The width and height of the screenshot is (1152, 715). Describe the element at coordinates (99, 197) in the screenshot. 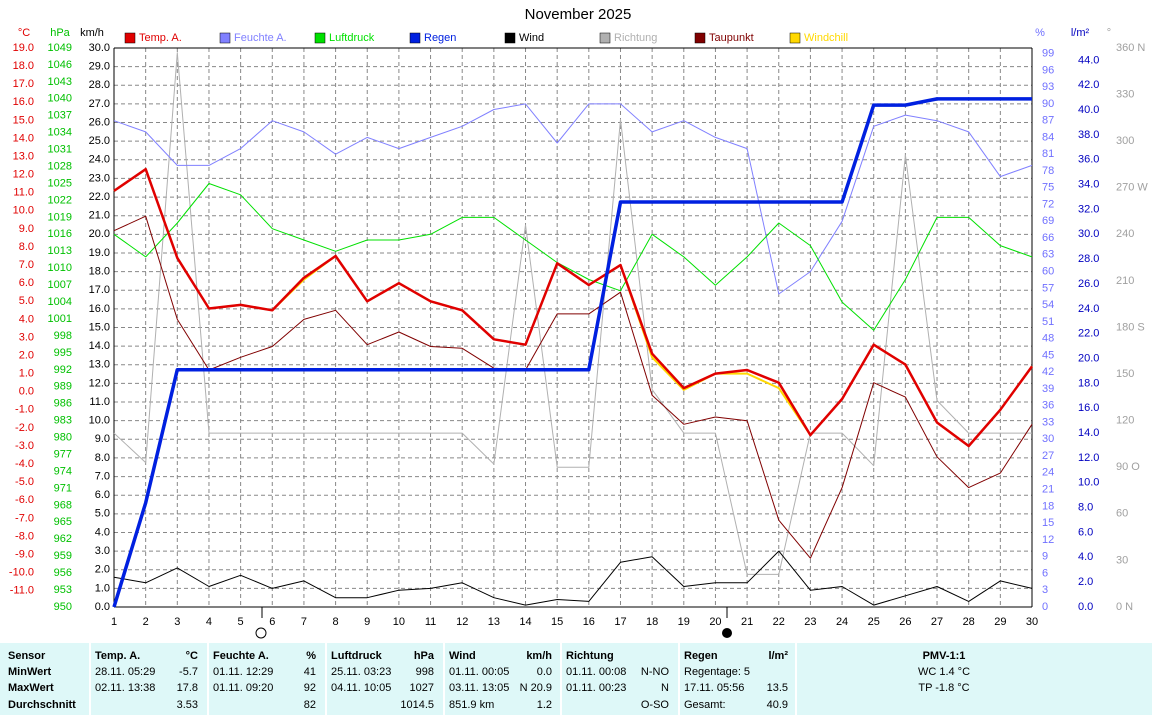

I see `y-tick-label: 22.0` at that location.